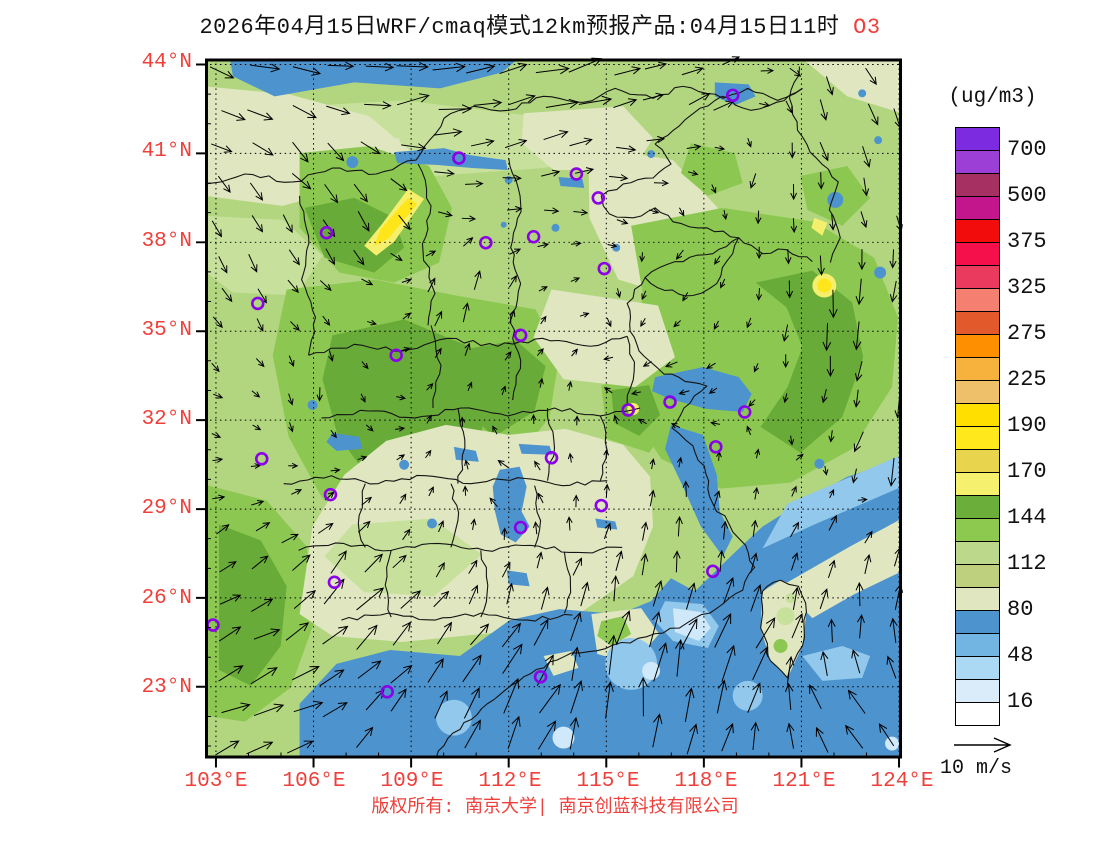 The image size is (1100, 850). Describe the element at coordinates (1027, 425) in the screenshot. I see `colorbar-tick-label: 190` at that location.